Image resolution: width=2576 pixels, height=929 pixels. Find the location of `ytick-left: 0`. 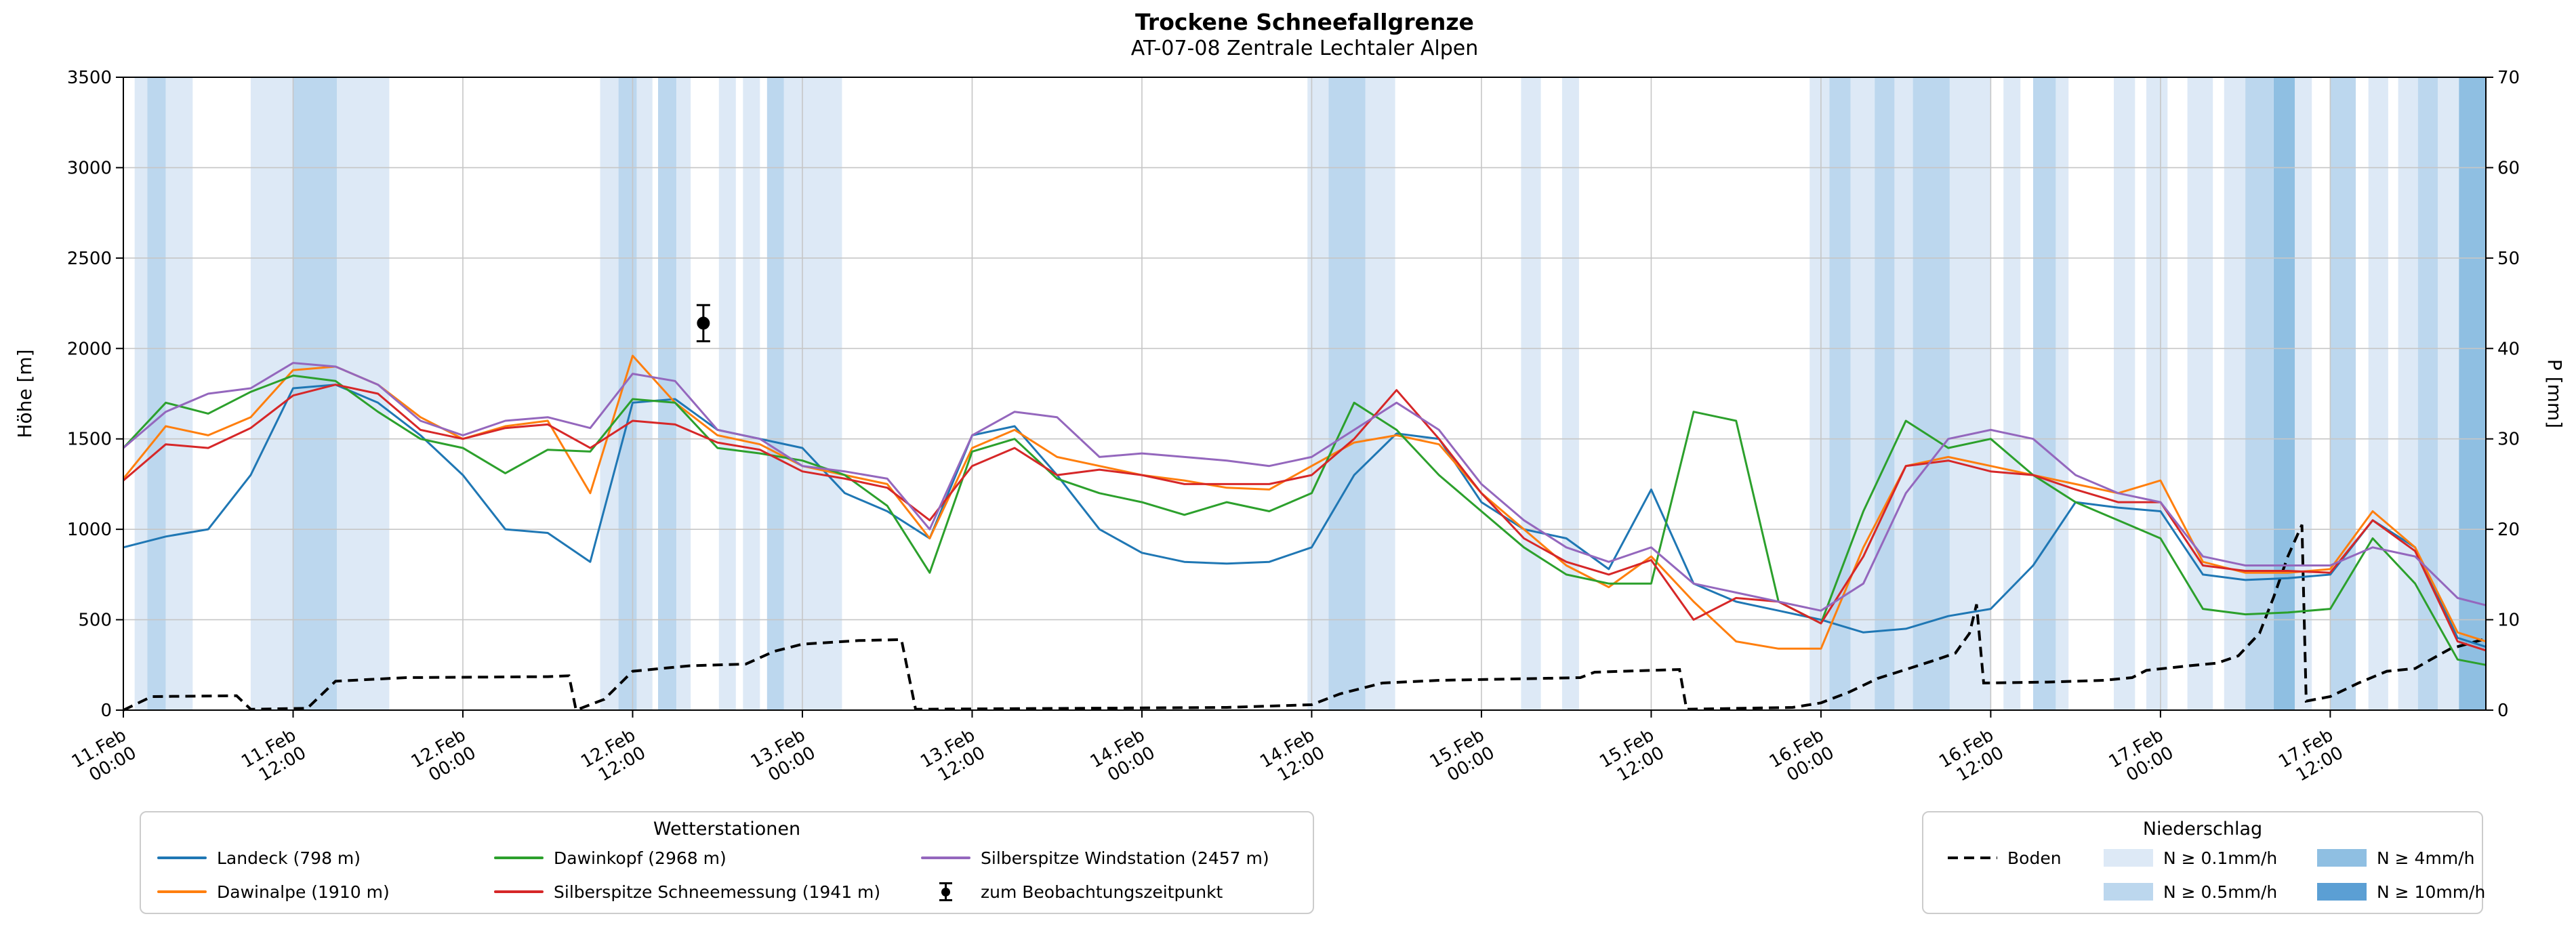

ytick-left: 0 is located at coordinates (106, 711).